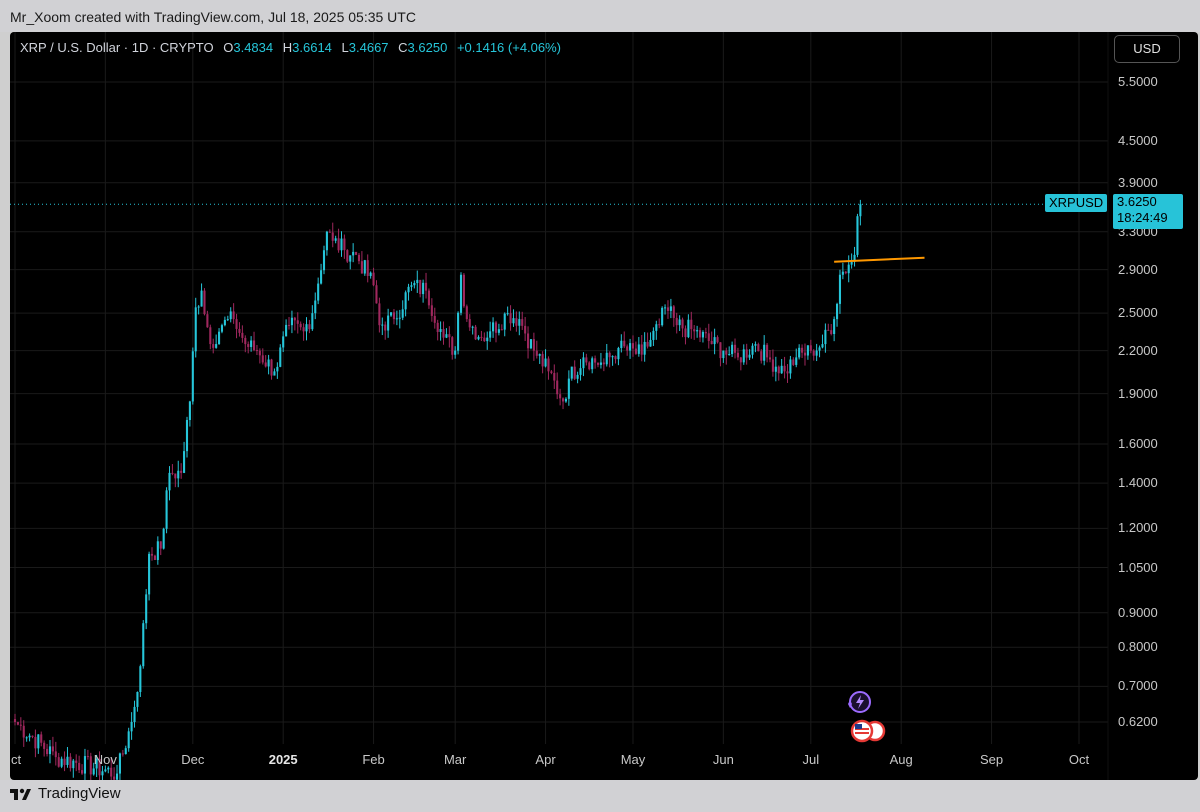  Describe the element at coordinates (879, 259) in the screenshot. I see `orange-trend-line` at that location.